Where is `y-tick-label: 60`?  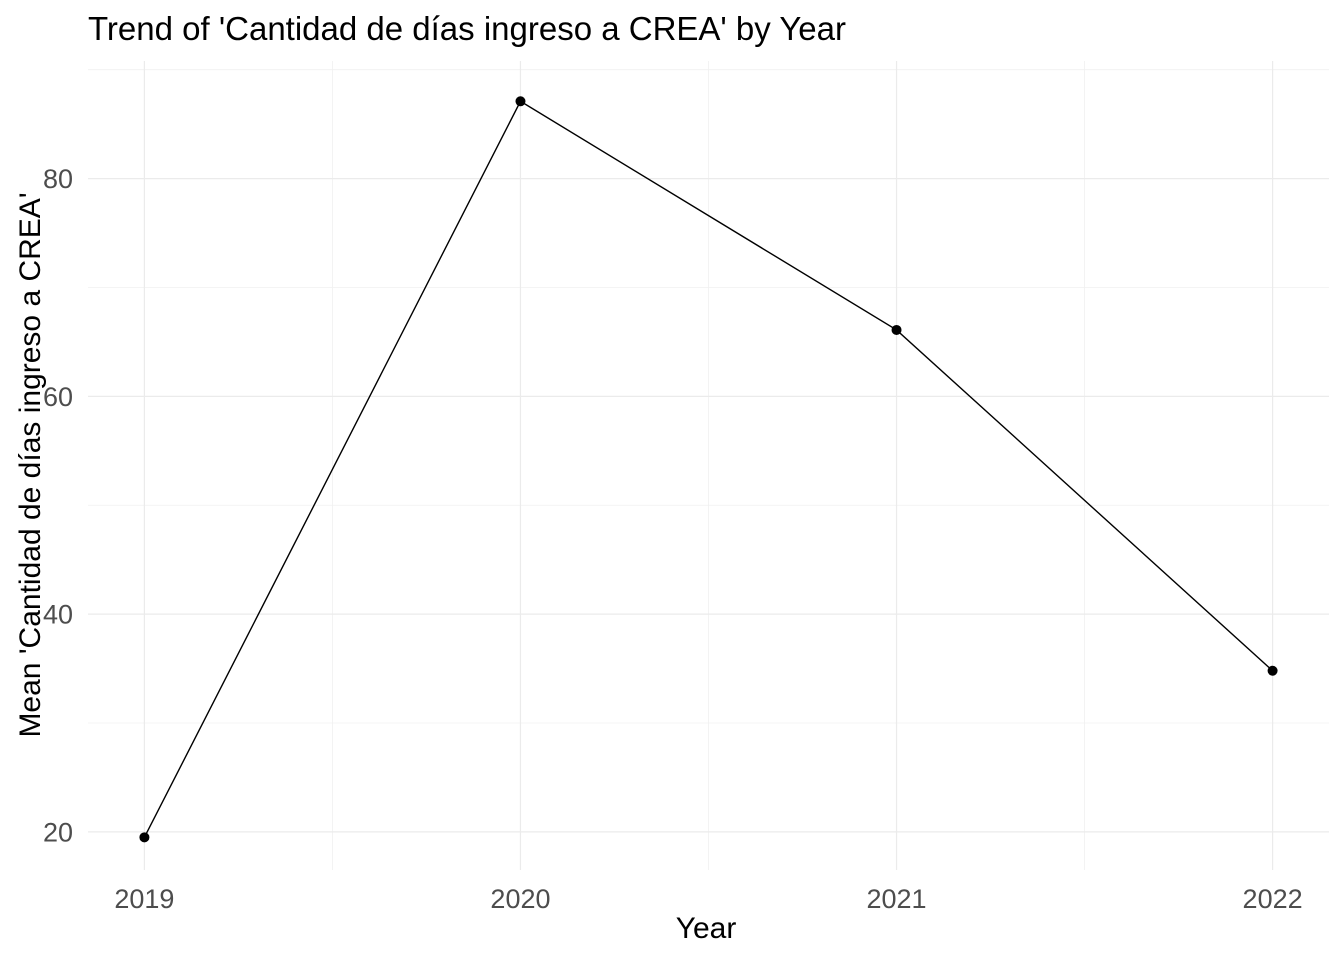
y-tick-label: 60 is located at coordinates (58, 397).